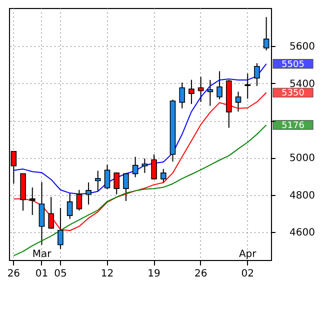 The image size is (336, 320). I want to click on x-tick-label: 12, so click(107, 274).